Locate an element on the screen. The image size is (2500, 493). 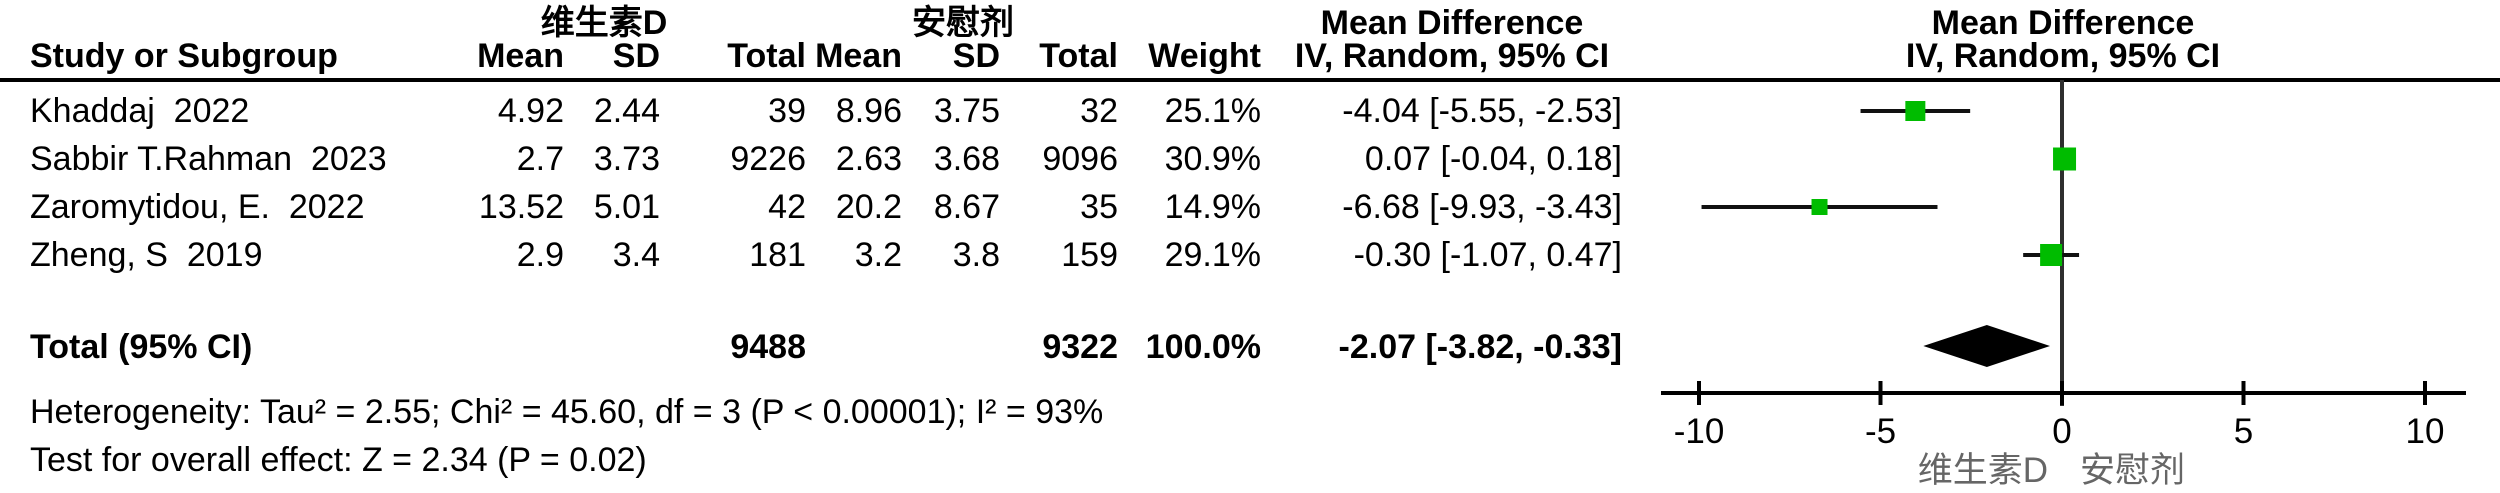
mean2-value: 8.96 is located at coordinates (868, 111).